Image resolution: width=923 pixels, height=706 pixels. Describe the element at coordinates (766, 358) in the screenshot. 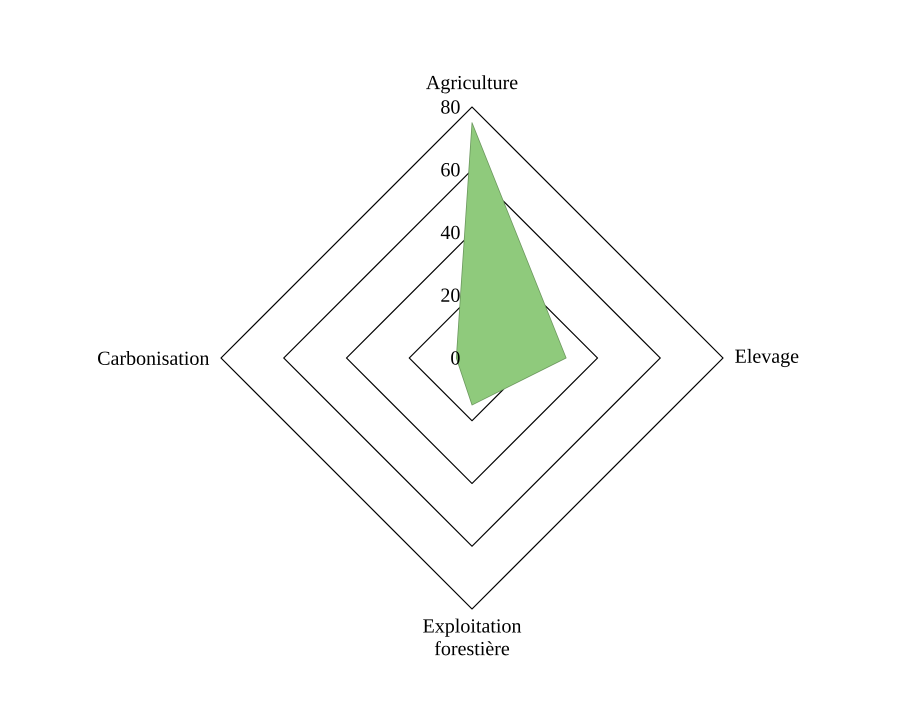

I see `spoke-label: Elevage` at that location.